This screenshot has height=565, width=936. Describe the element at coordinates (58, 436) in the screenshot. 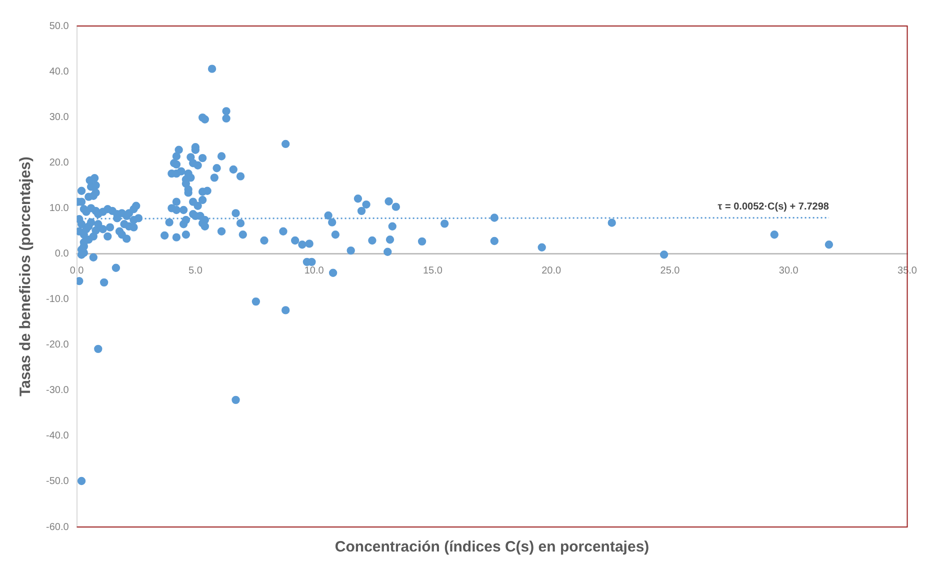

I see `y-tick-label: -40.0` at that location.